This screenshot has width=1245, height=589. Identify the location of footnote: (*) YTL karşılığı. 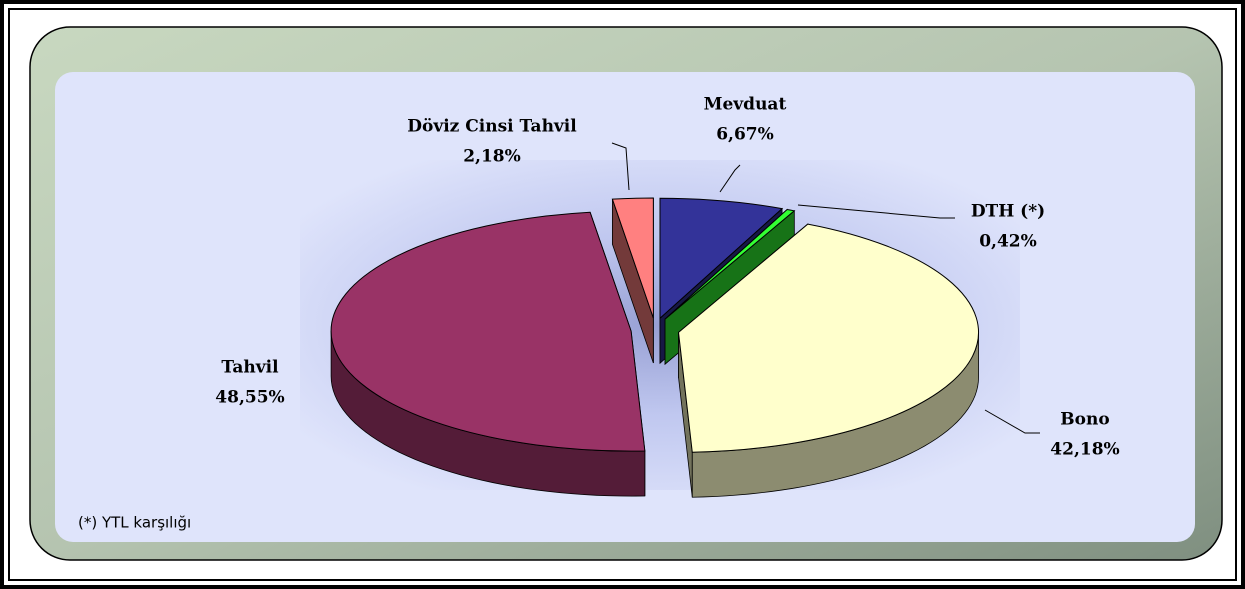
(134, 523).